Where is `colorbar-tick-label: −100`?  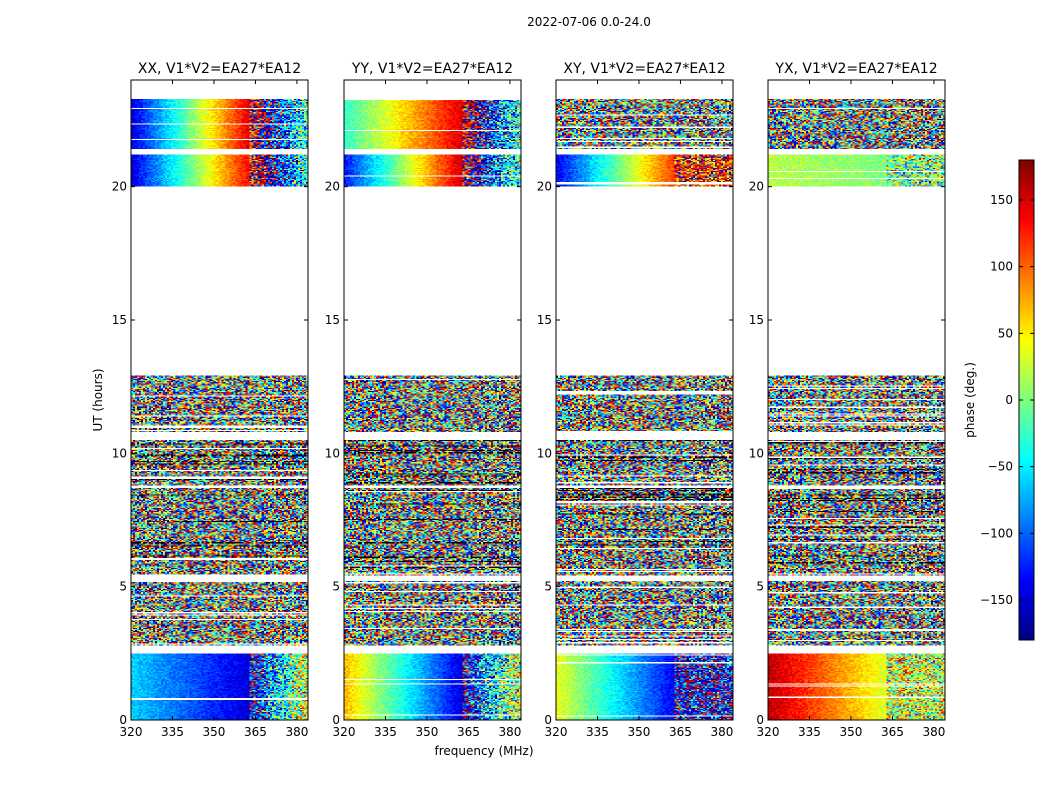 colorbar-tick-label: −100 is located at coordinates (996, 533).